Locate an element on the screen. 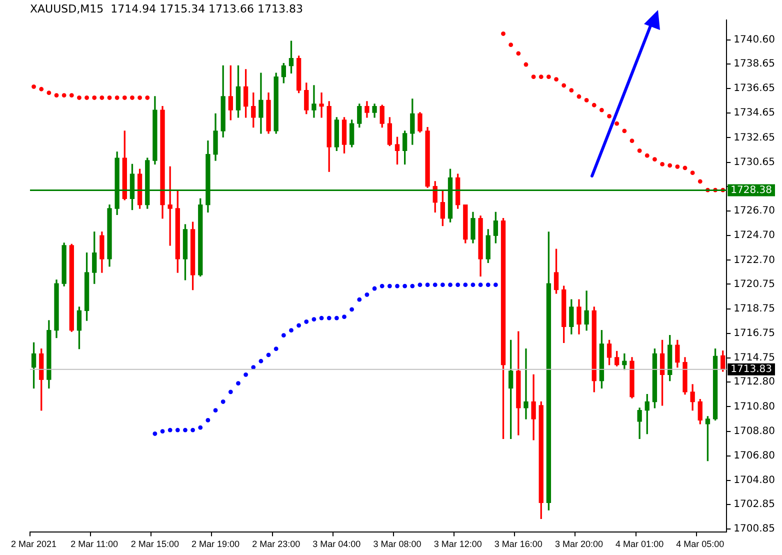 The height and width of the screenshot is (555, 782). y-tick-label: 1706.80 is located at coordinates (755, 456).